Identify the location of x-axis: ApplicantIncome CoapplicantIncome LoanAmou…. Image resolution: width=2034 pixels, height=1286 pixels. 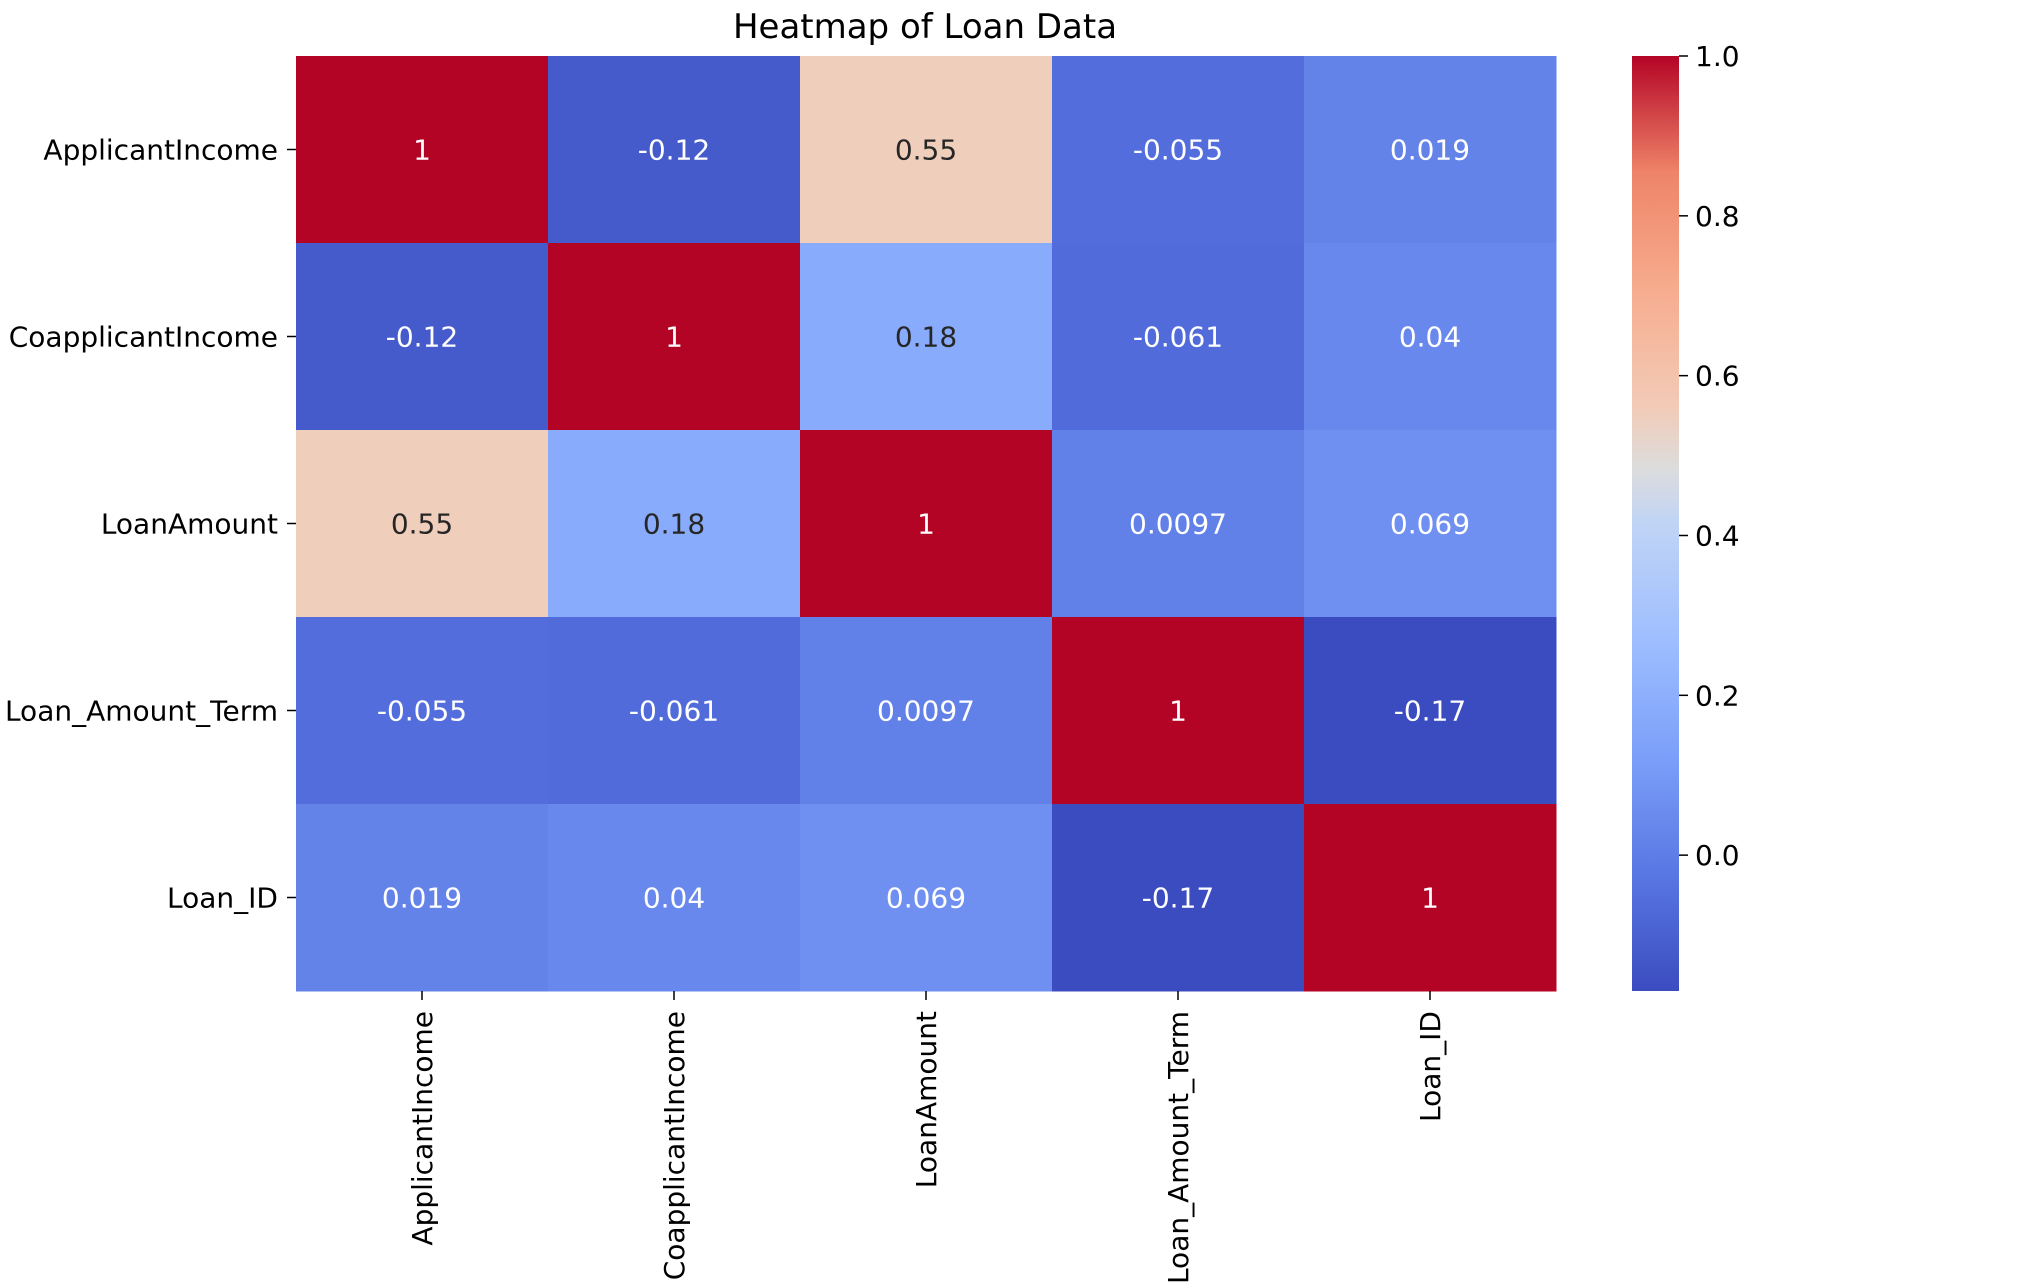
(926, 1137).